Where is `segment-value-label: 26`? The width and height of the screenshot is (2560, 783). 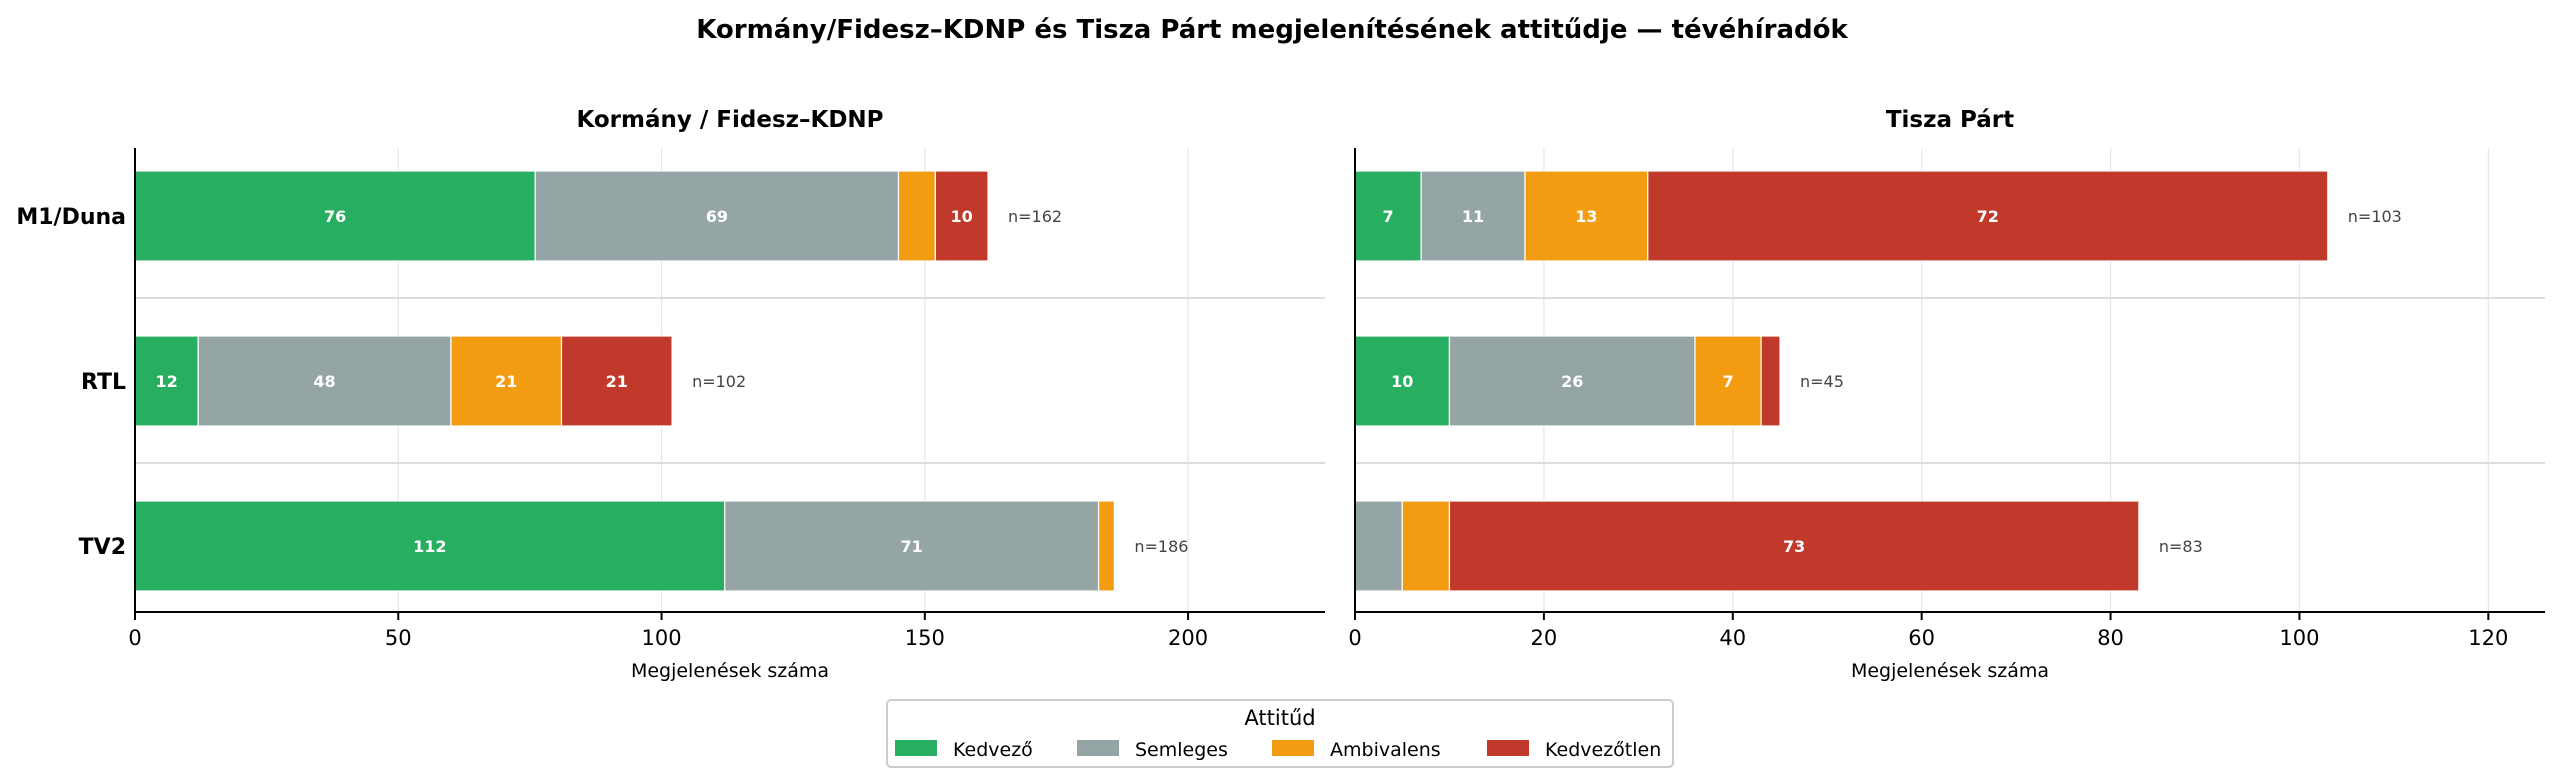 segment-value-label: 26 is located at coordinates (1572, 381).